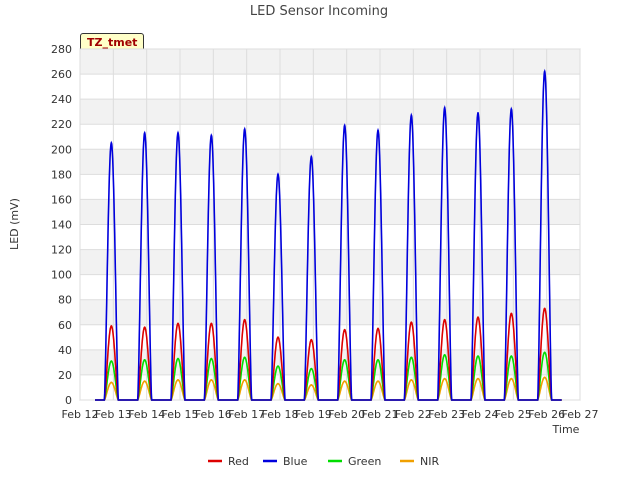 Image resolution: width=640 pixels, height=480 pixels. What do you see at coordinates (14, 224) in the screenshot?
I see `y-axis-label: LED (mV)` at bounding box center [14, 224].